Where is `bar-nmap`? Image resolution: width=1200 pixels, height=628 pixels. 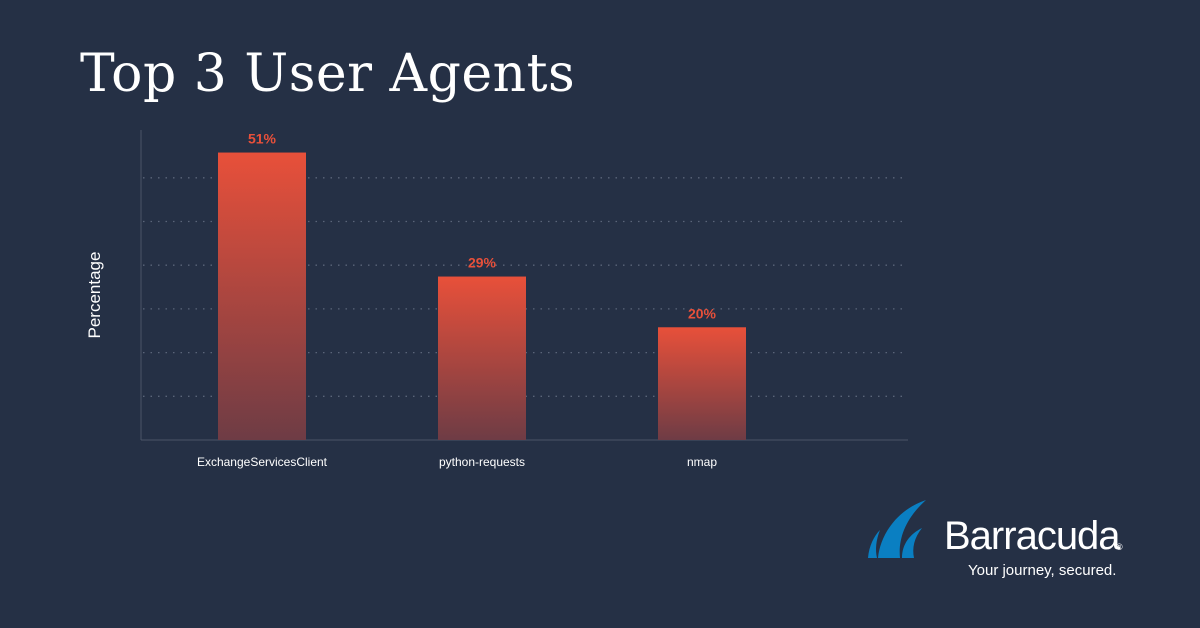
bar-nmap is located at coordinates (702, 383).